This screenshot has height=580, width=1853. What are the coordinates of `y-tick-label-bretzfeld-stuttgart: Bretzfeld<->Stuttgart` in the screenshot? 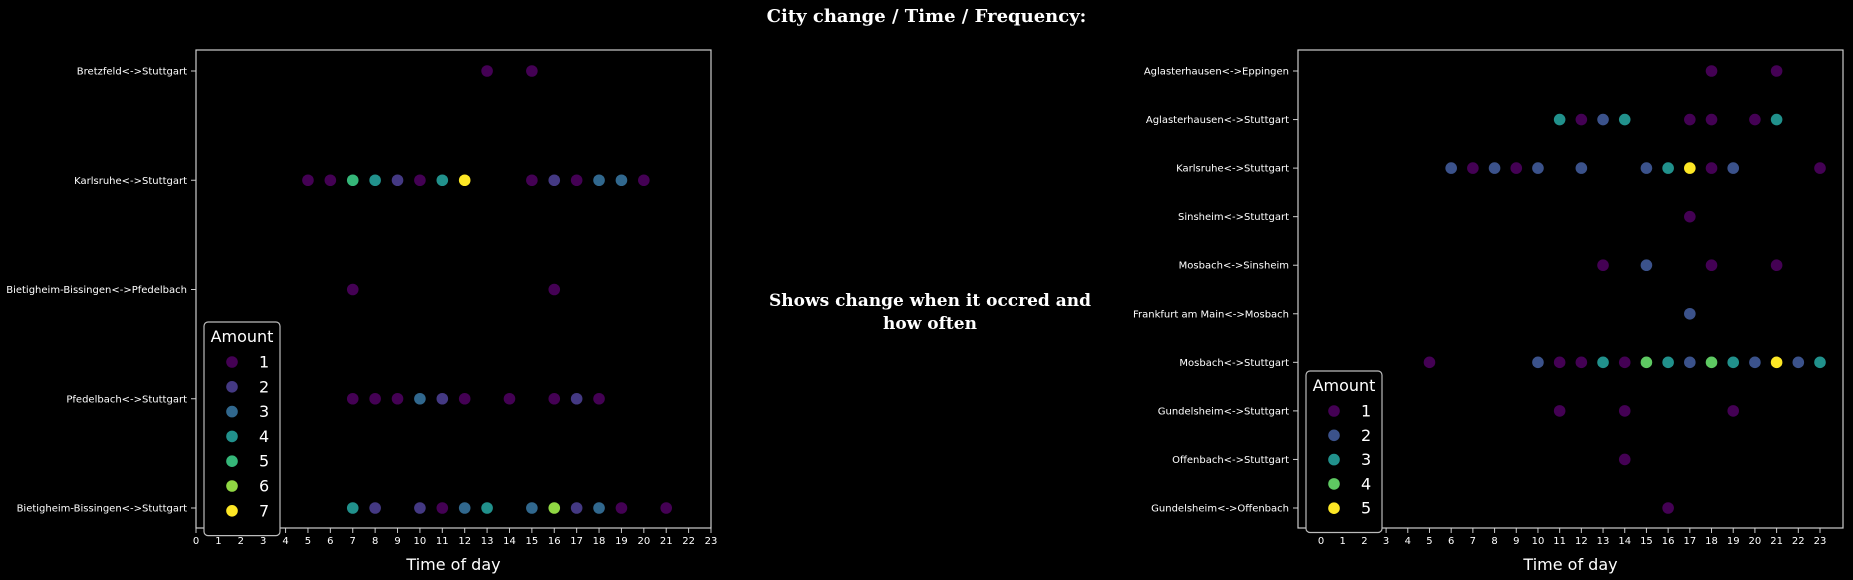 It's located at (132, 72).